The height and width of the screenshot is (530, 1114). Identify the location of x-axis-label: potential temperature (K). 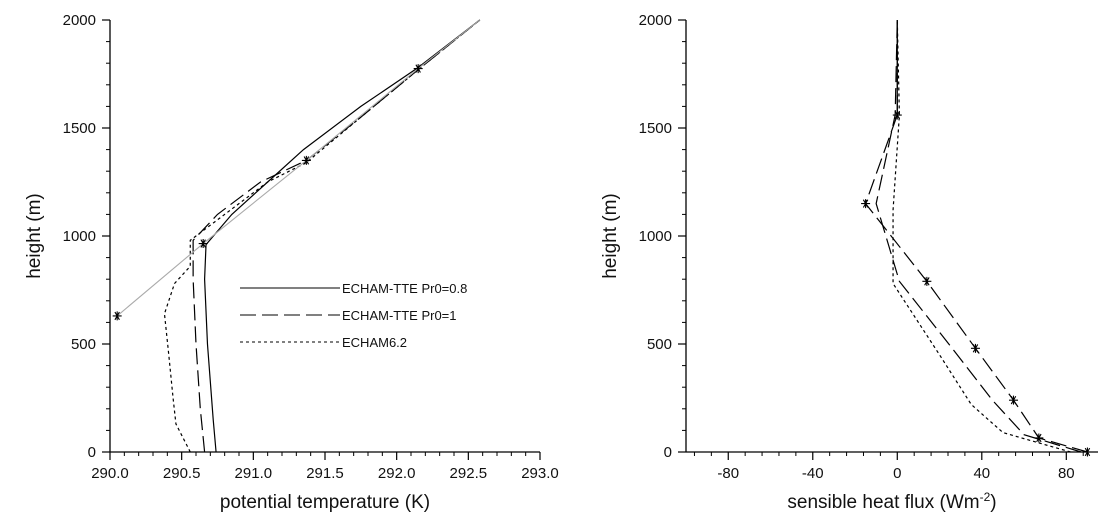
(325, 502).